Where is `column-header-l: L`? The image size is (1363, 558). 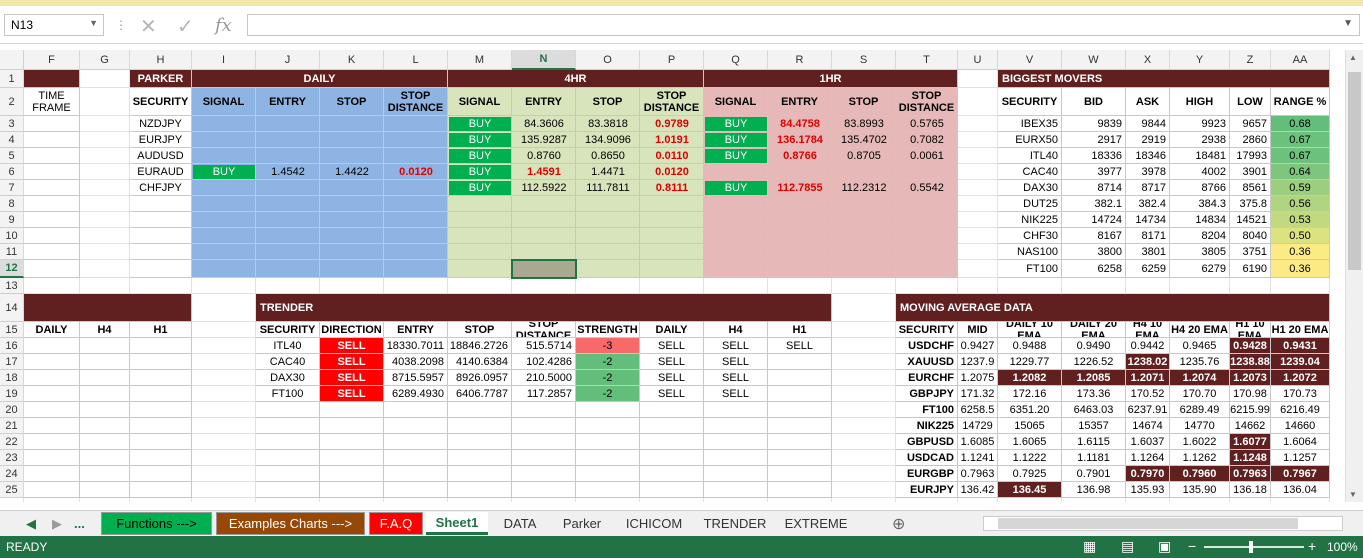 column-header-l: L is located at coordinates (416, 60).